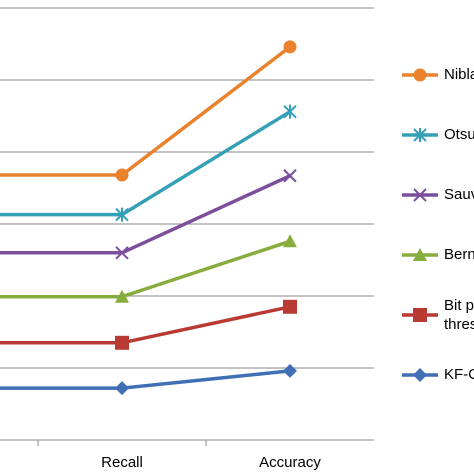 The height and width of the screenshot is (474, 474). I want to click on legend-label: KF-C, so click(459, 374).